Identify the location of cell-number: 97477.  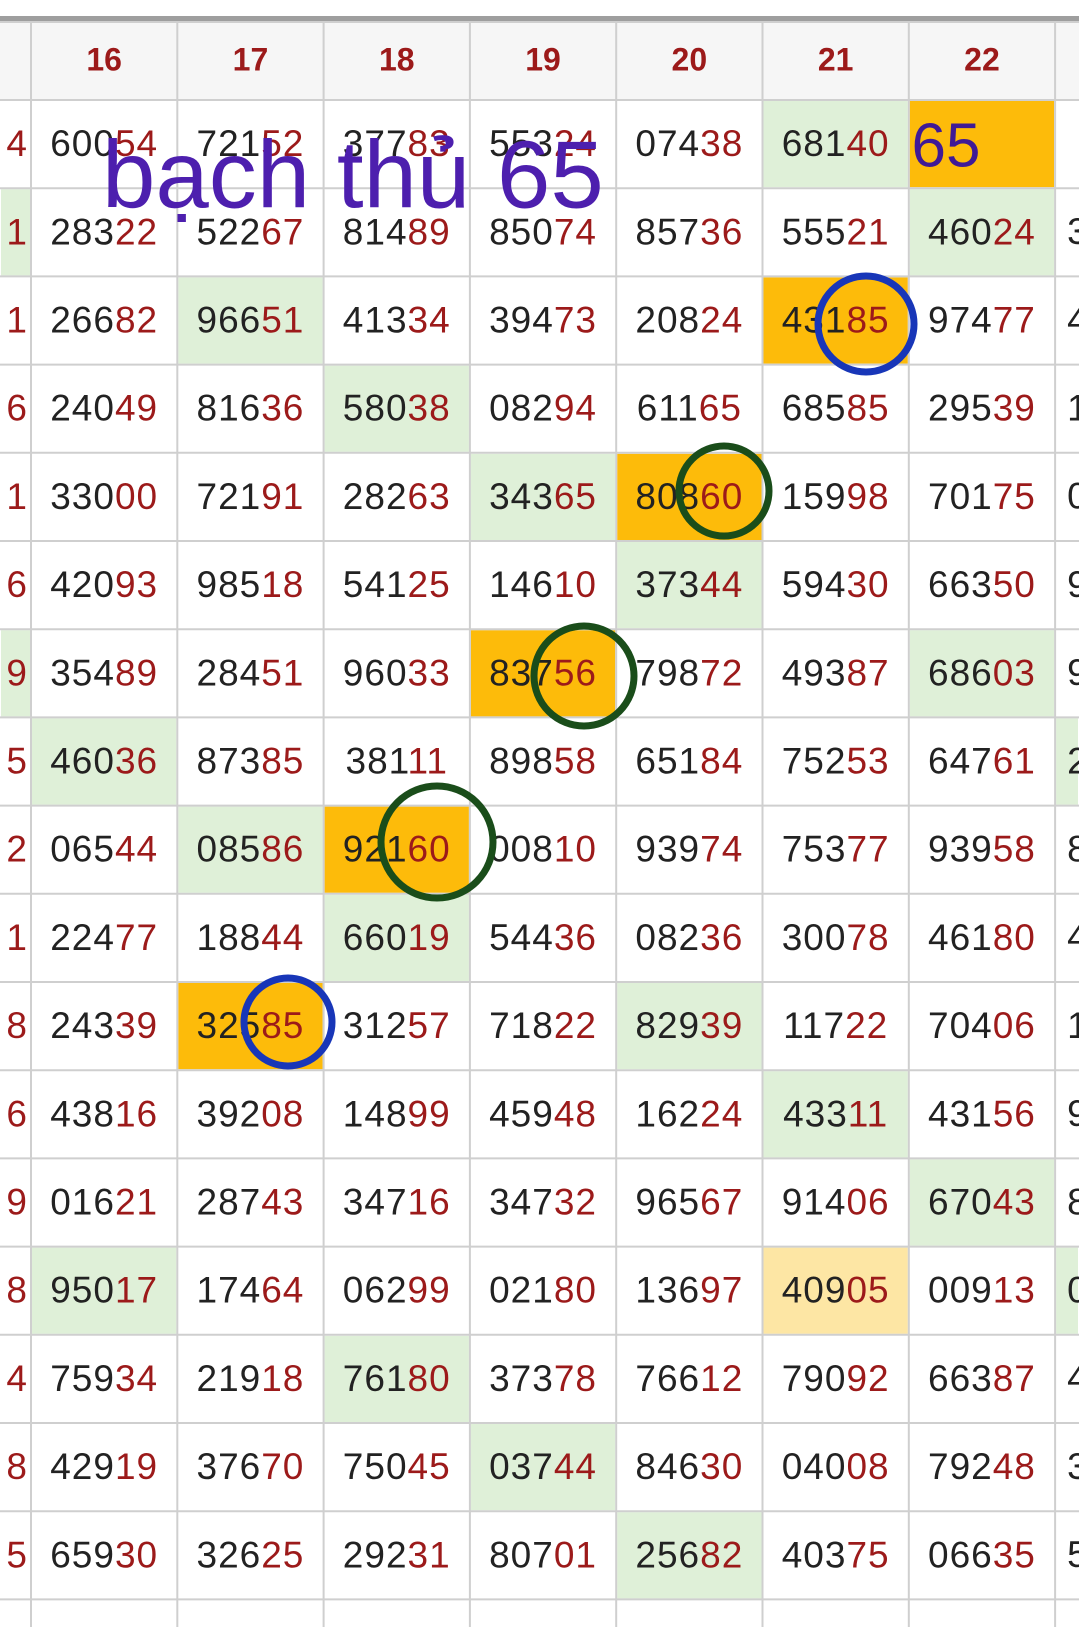
(982, 319).